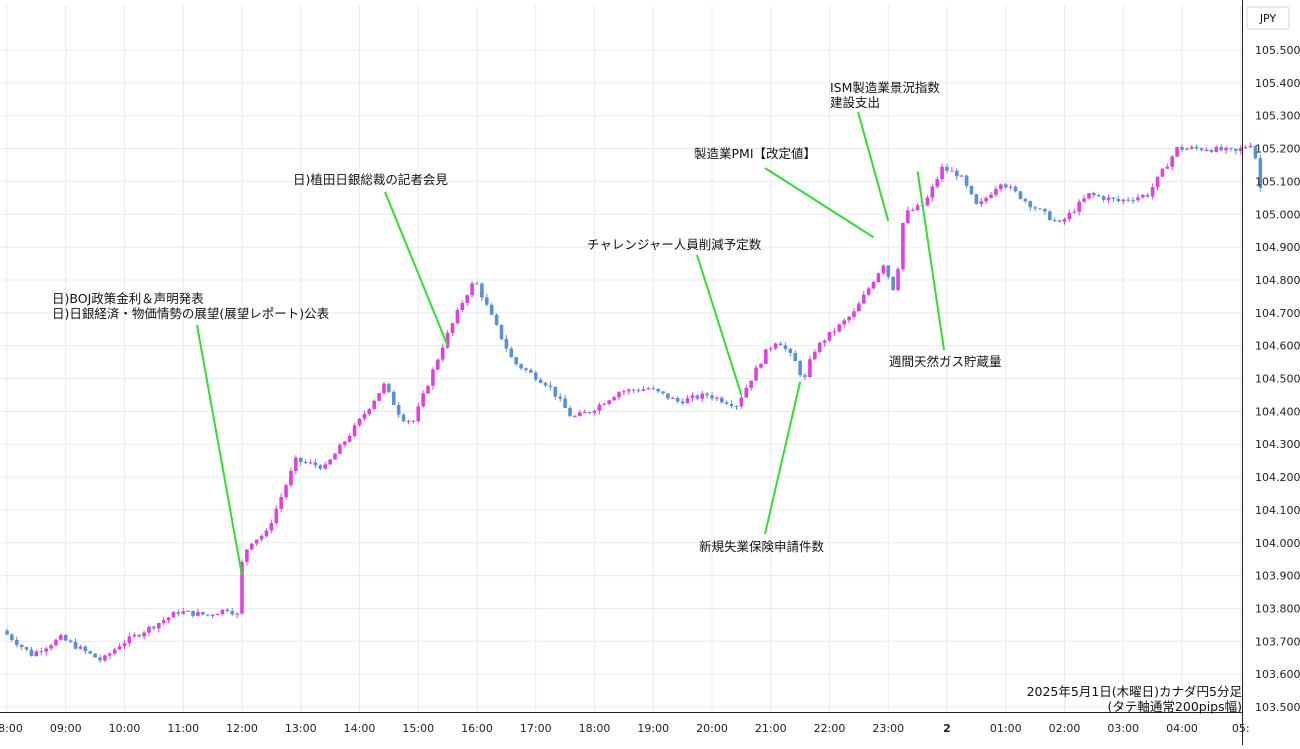 The width and height of the screenshot is (1300, 749). I want to click on y-tick-label: 103.800, so click(1277, 608).